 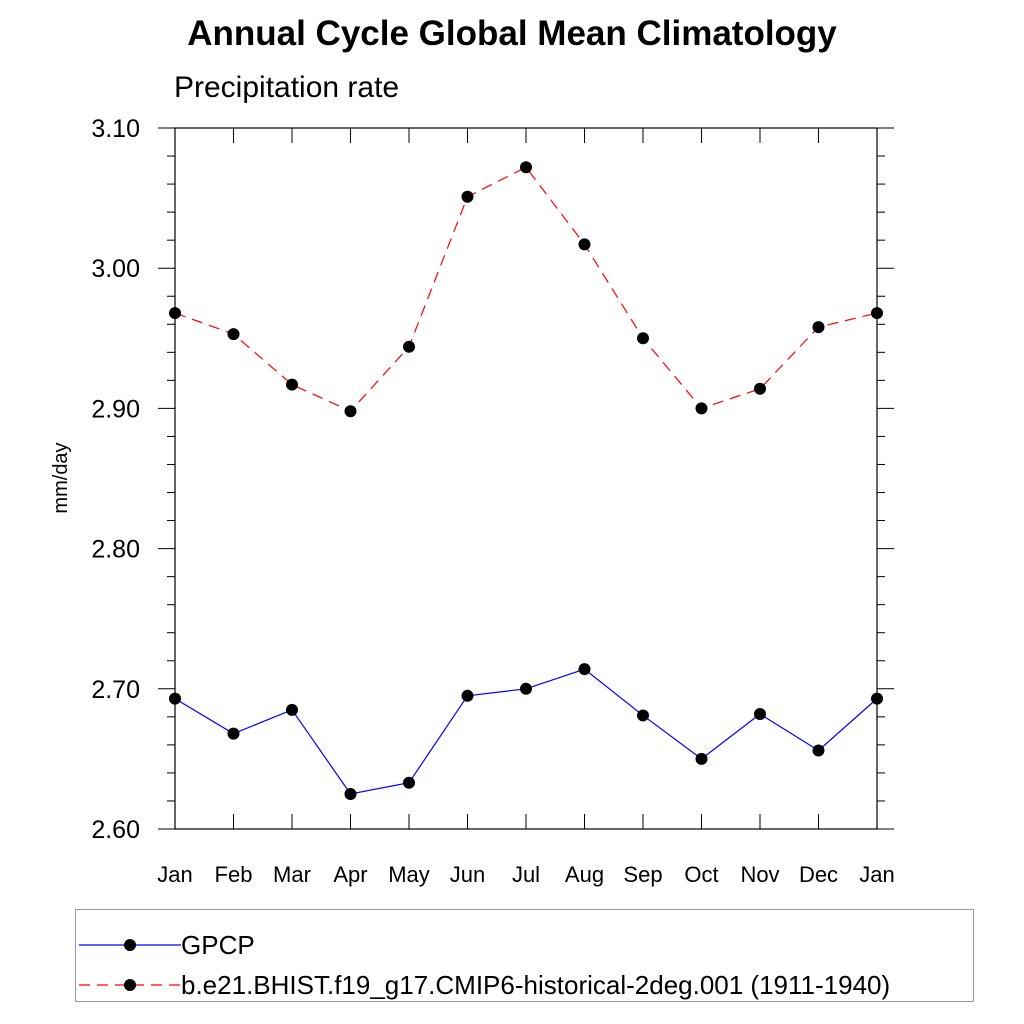 I want to click on y-tick-label: 2.60, so click(x=115, y=830).